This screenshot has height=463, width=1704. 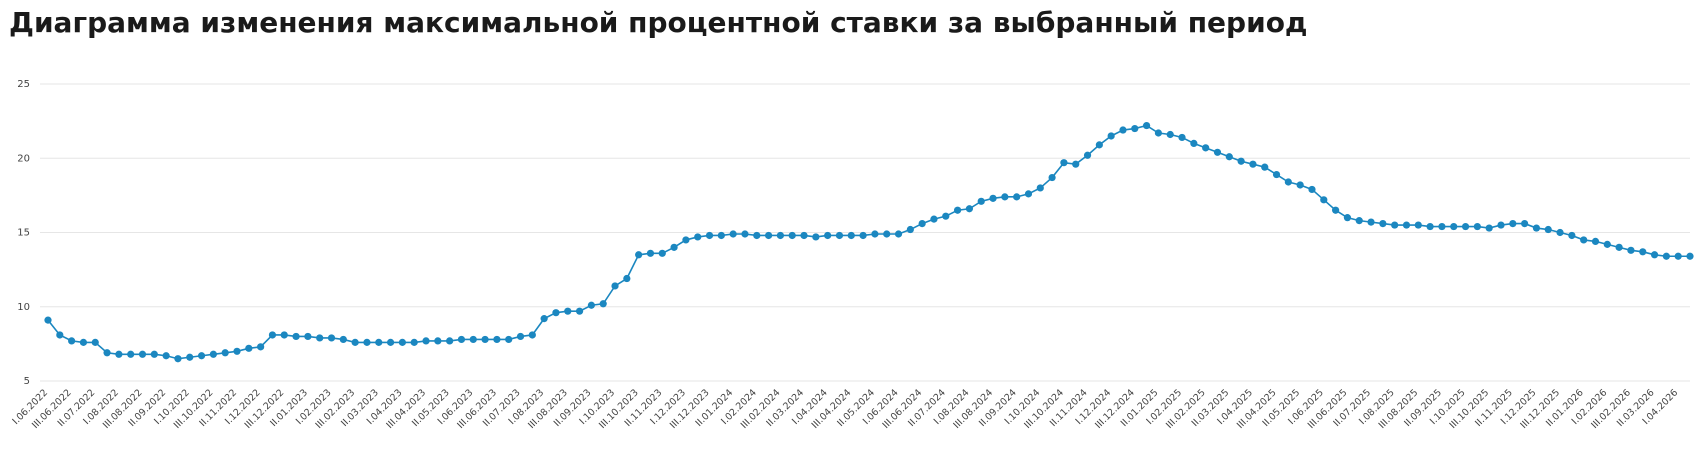 What do you see at coordinates (23, 158) in the screenshot?
I see `y-tick-label: 20` at bounding box center [23, 158].